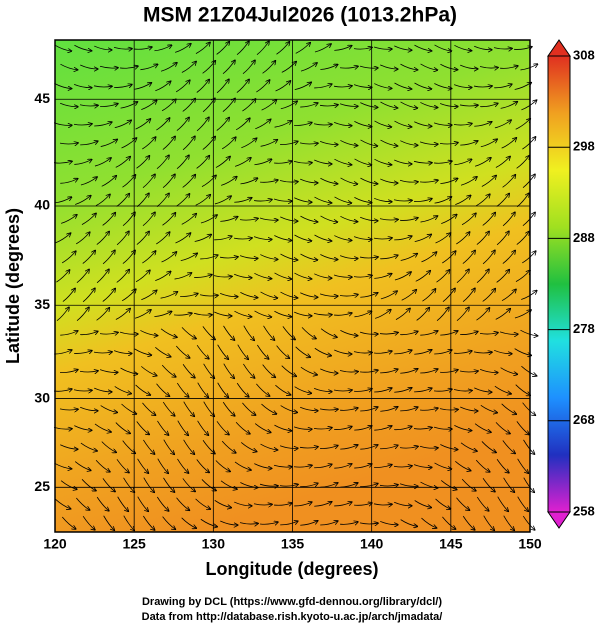 The width and height of the screenshot is (599, 625). Describe the element at coordinates (530, 544) in the screenshot. I see `x-tick-label: 150` at that location.